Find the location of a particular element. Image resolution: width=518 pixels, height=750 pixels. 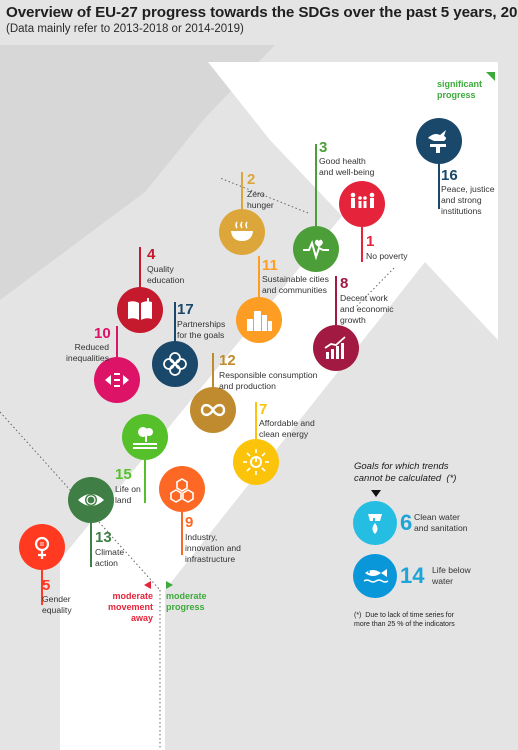

goal-11-label: Sustainable cities and communities is located at coordinates (295, 284).